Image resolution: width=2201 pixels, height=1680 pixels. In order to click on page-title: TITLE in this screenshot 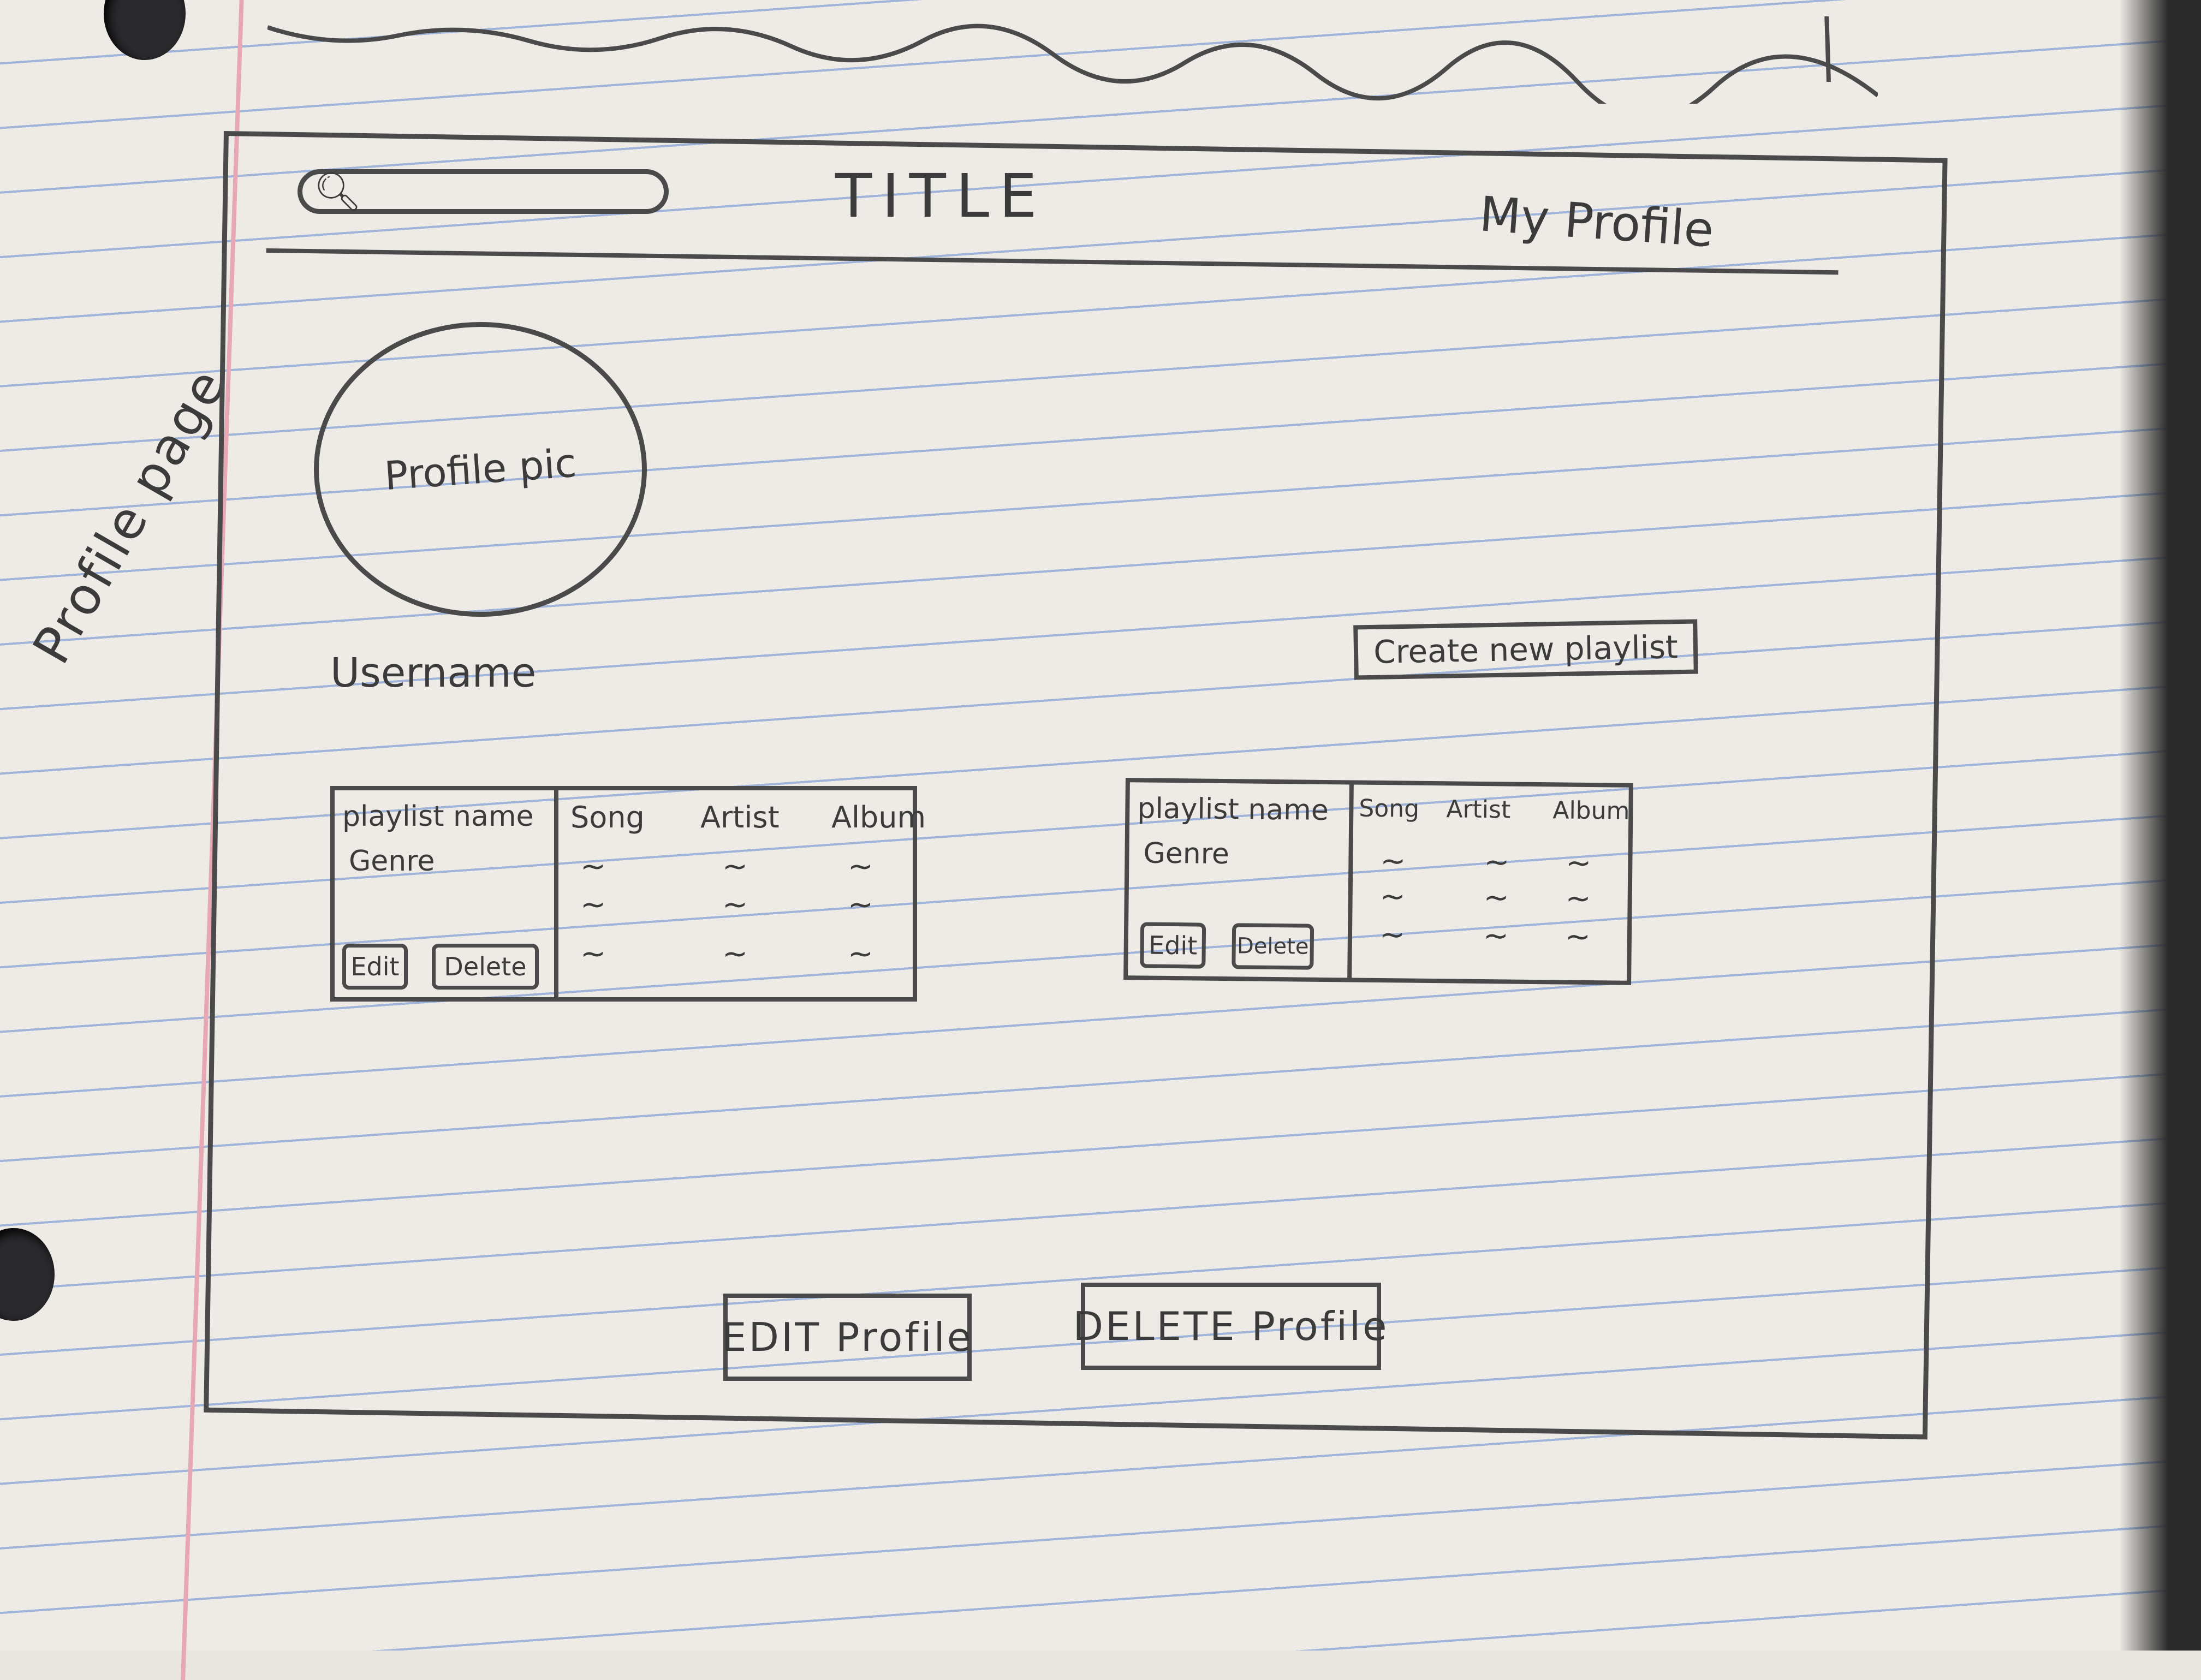, I will do `click(941, 196)`.